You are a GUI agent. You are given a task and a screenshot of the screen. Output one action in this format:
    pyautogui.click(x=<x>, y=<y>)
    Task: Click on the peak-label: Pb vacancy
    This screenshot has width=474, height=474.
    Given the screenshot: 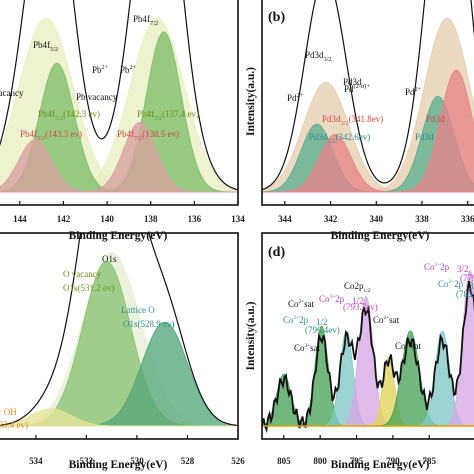 What is the action you would take?
    pyautogui.click(x=97, y=97)
    